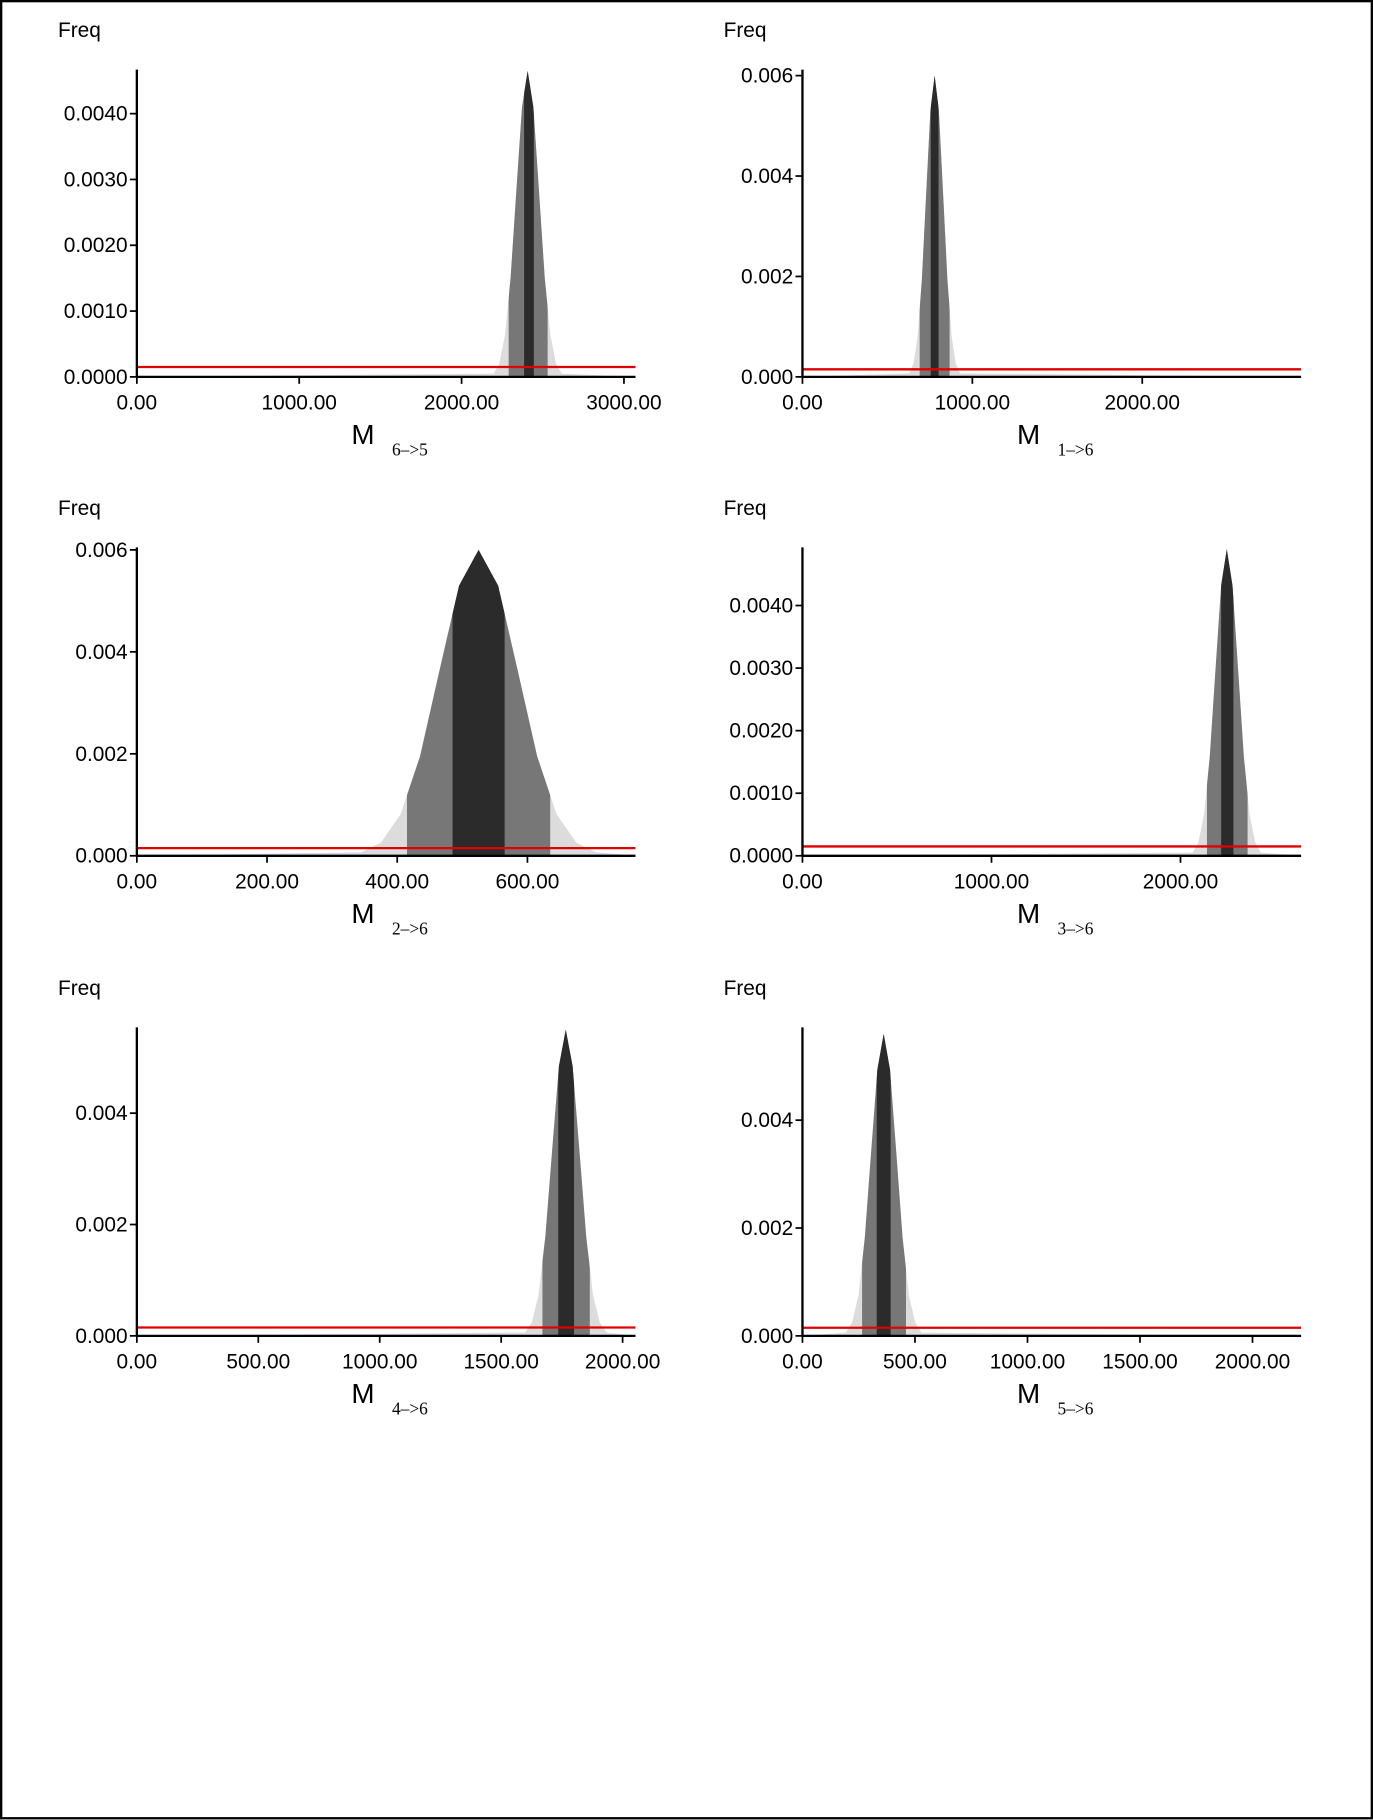 The image size is (1373, 1820). Describe the element at coordinates (267, 881) in the screenshot. I see `x-tick-label: 200.00` at that location.